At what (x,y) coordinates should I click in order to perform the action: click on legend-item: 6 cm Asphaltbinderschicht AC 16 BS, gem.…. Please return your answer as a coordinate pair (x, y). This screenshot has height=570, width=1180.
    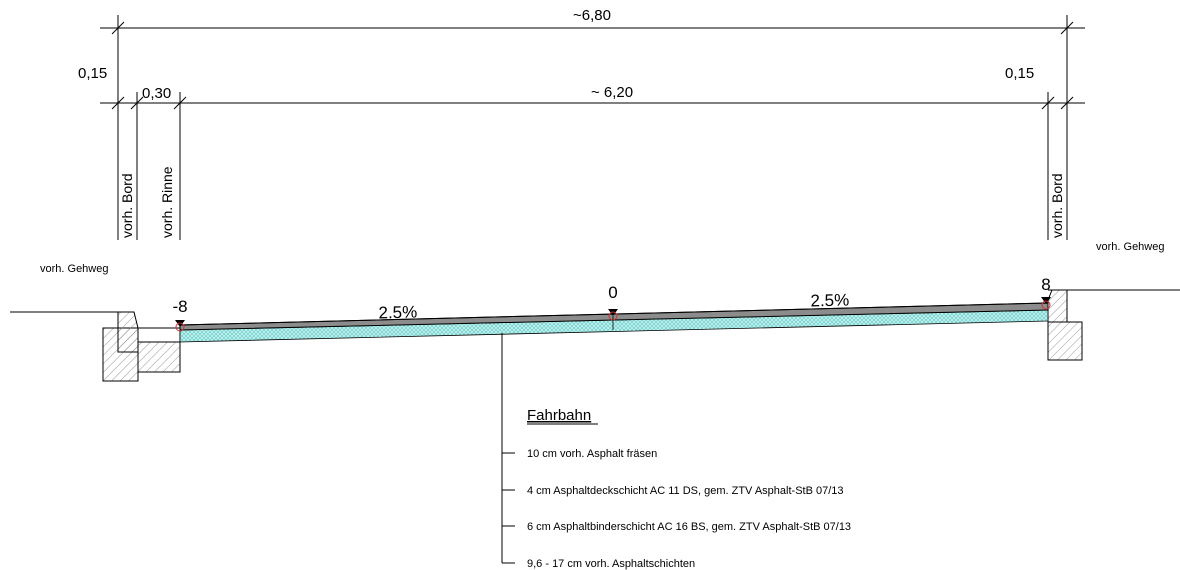
    Looking at the image, I should click on (689, 527).